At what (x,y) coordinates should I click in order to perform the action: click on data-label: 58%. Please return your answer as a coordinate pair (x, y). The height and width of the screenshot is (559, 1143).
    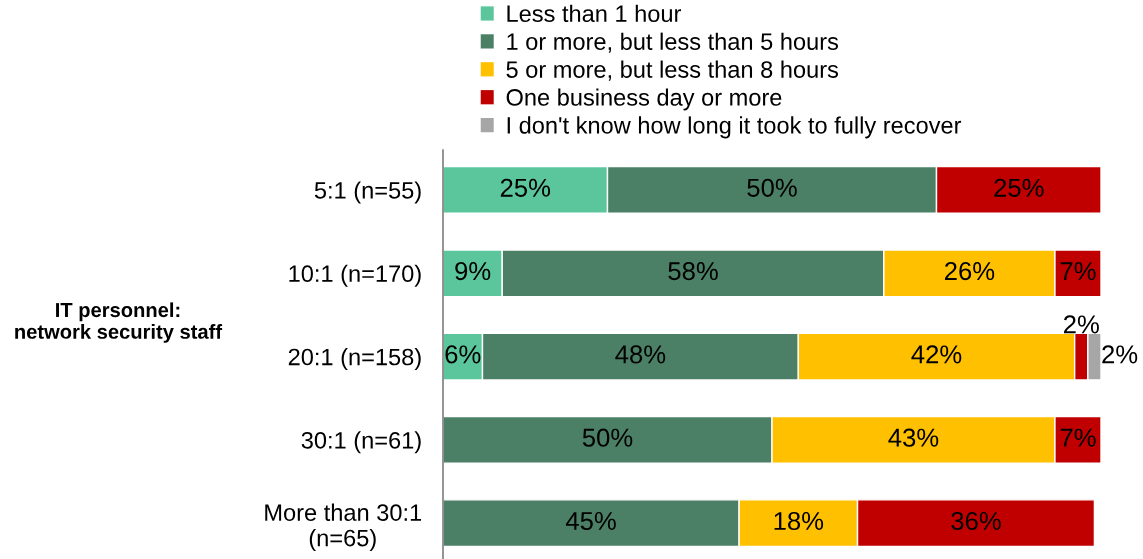
    Looking at the image, I should click on (693, 271).